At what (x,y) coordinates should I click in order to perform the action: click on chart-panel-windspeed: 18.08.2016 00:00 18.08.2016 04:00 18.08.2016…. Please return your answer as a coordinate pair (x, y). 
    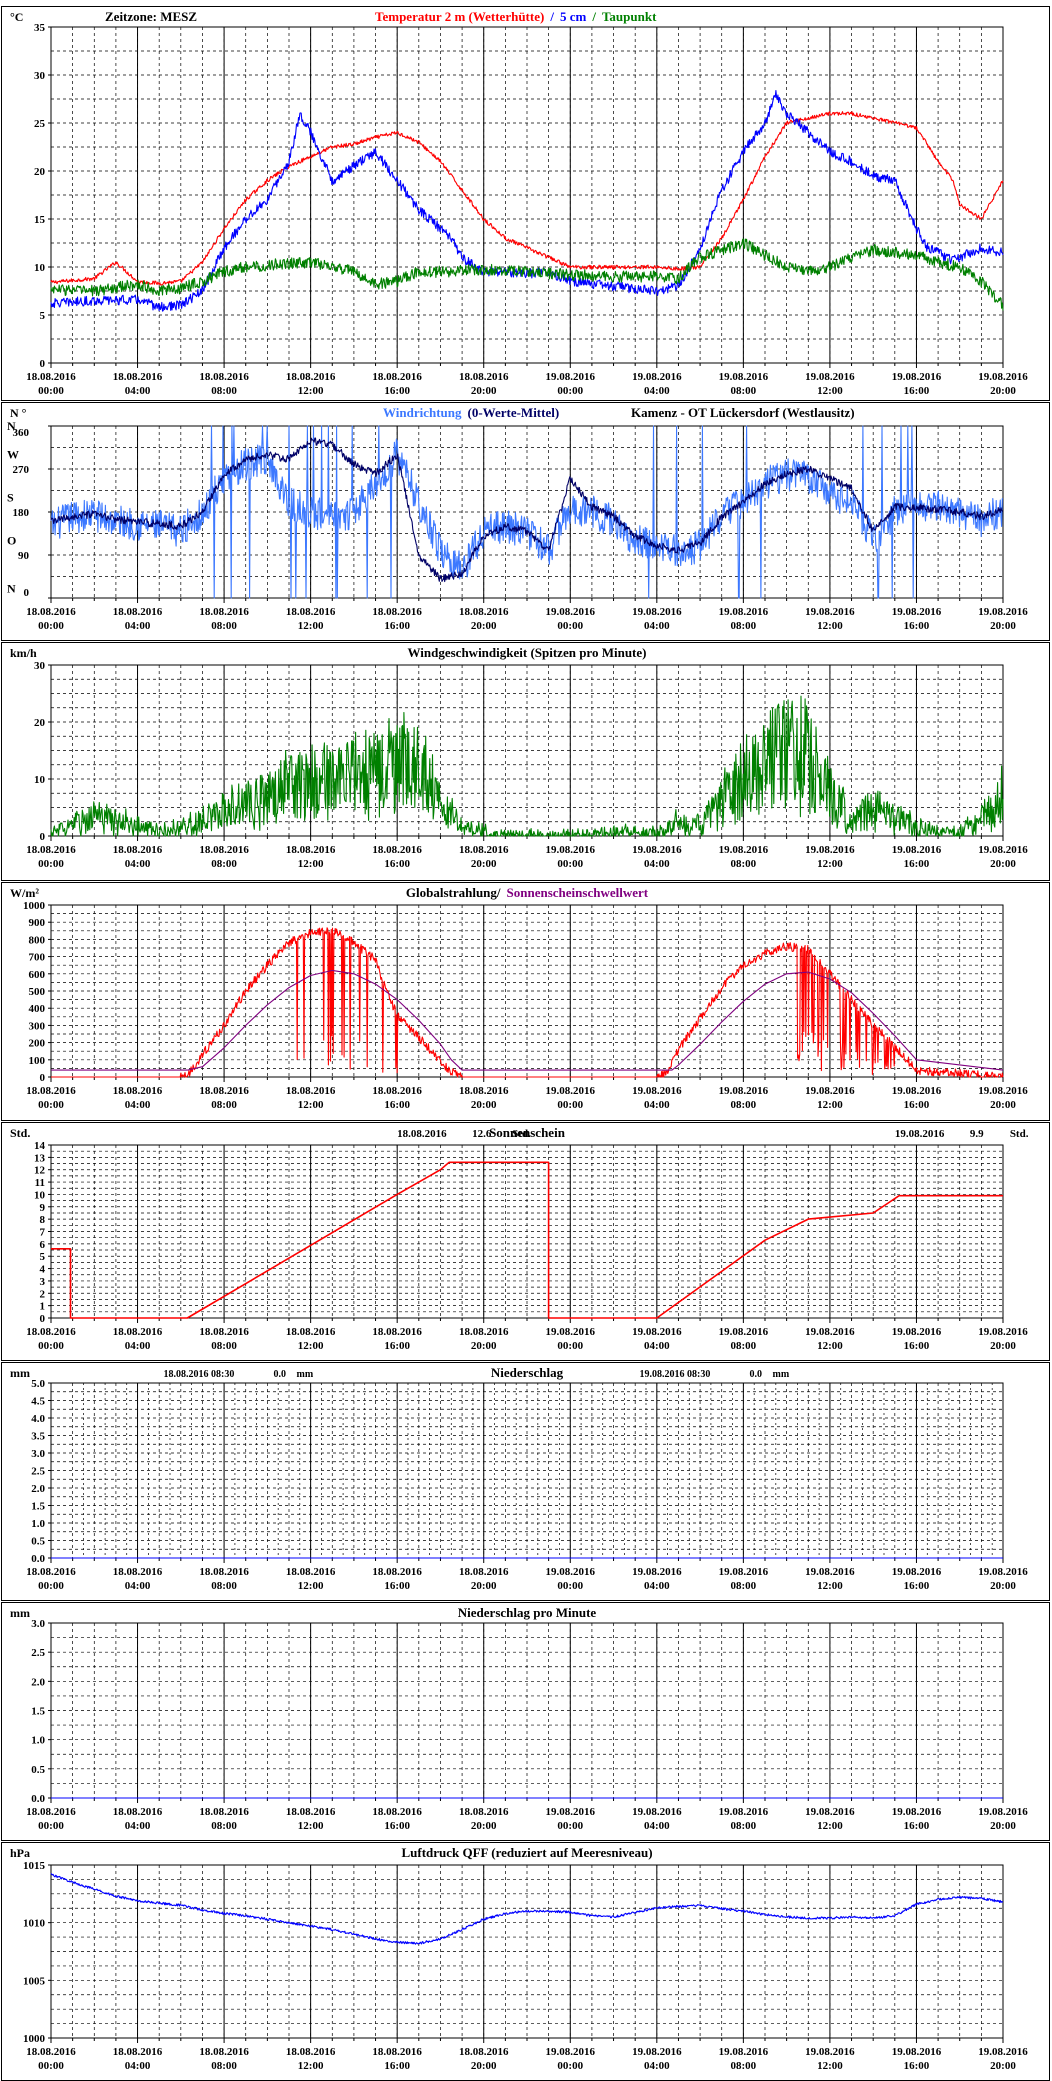
    Looking at the image, I should click on (525, 761).